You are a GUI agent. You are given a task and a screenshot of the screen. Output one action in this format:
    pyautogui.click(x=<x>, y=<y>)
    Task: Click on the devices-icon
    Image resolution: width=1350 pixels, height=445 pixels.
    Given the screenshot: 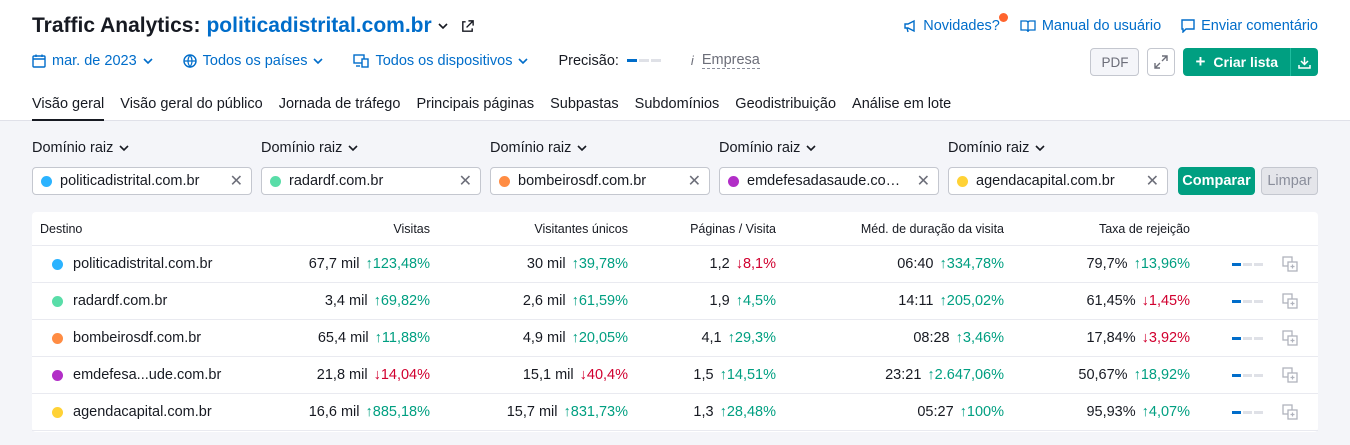 What is the action you would take?
    pyautogui.click(x=361, y=60)
    